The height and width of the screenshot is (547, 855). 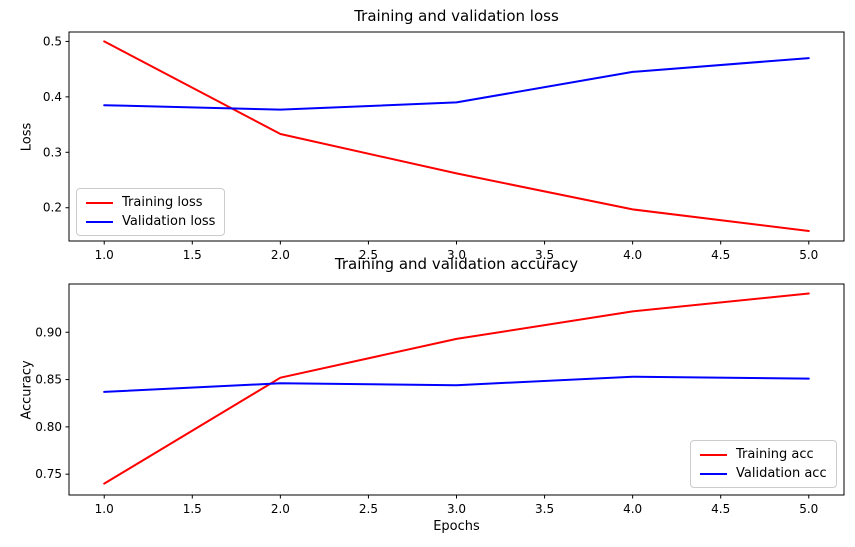 I want to click on legend-item-training-loss: Training loss, so click(x=150, y=202).